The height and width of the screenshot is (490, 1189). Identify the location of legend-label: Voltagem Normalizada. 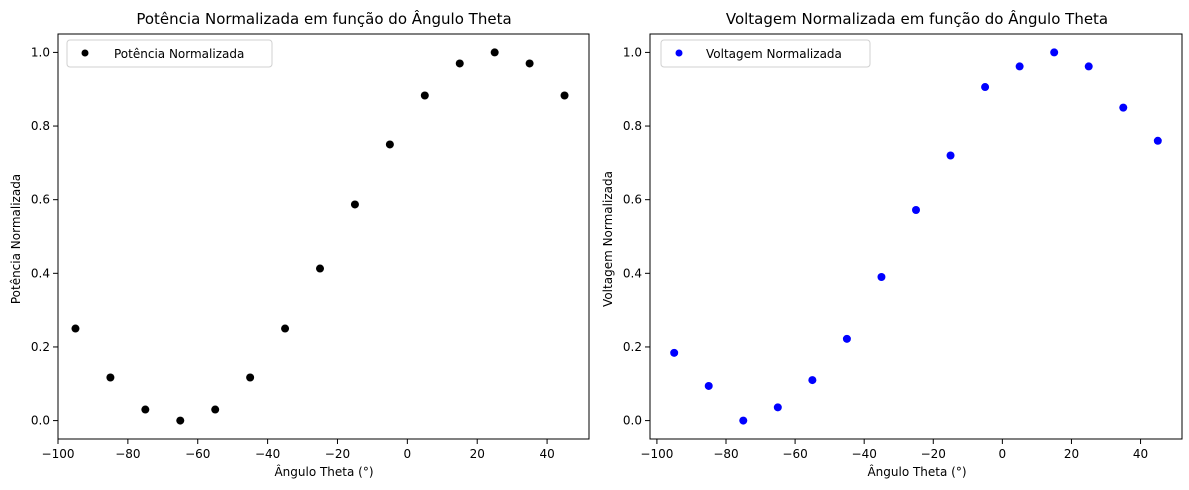
(774, 54).